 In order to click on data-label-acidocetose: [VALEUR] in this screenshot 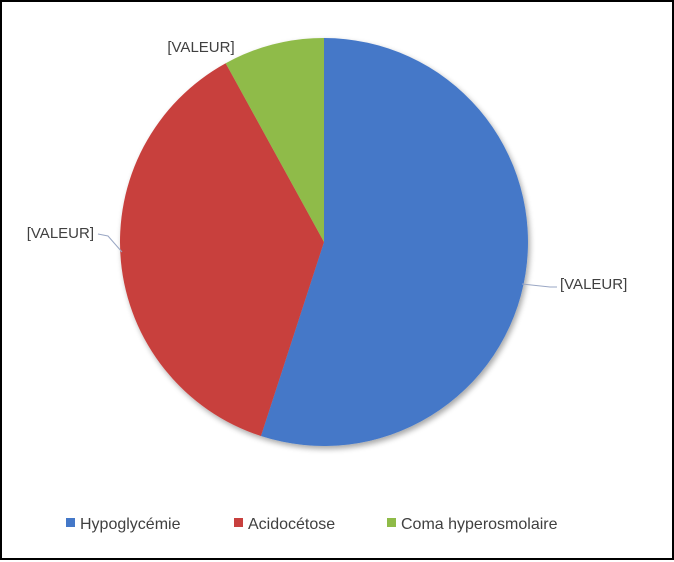, I will do `click(60, 233)`.